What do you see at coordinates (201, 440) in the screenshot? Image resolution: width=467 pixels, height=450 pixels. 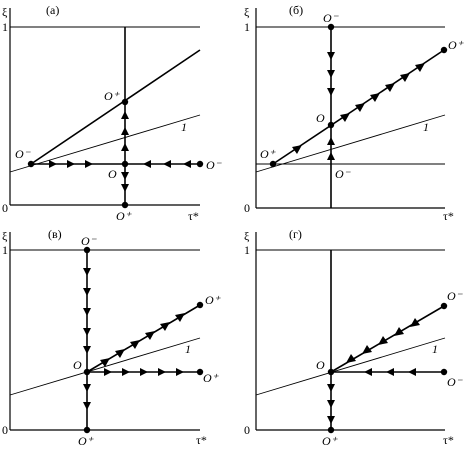 I see `panel-c-x-axis-label: τ*` at bounding box center [201, 440].